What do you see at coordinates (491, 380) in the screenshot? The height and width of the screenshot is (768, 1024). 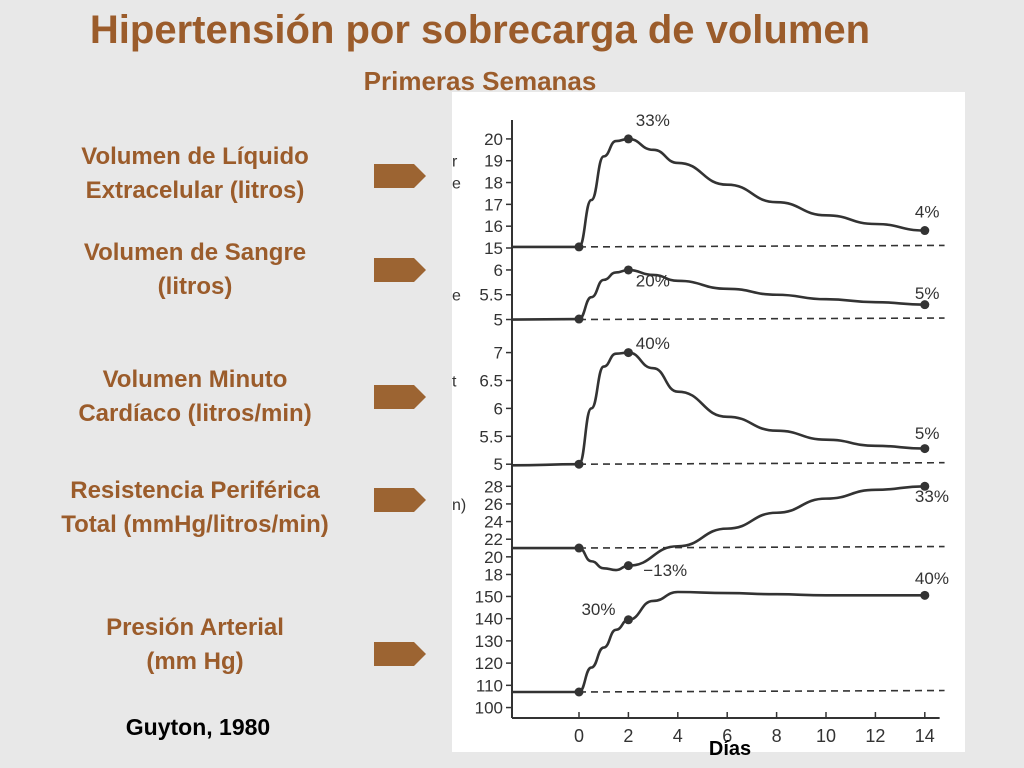 I see `y-tick-label: 6.5` at bounding box center [491, 380].